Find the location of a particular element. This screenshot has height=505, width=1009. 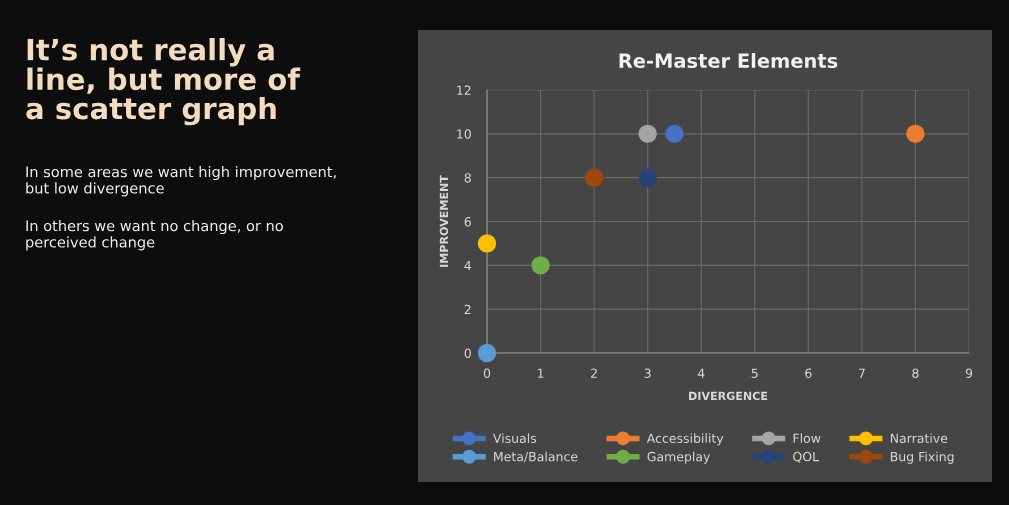

y-tick-label: 6 is located at coordinates (467, 221).